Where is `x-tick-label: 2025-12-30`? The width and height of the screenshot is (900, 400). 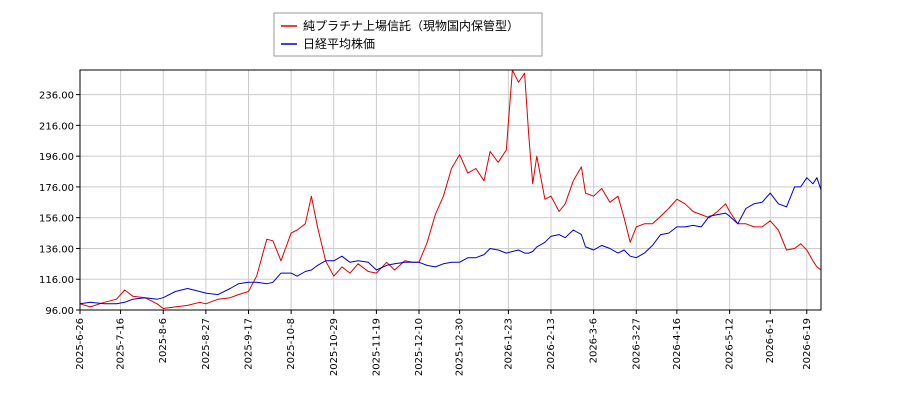 x-tick-label: 2025-12-30 is located at coordinates (460, 347).